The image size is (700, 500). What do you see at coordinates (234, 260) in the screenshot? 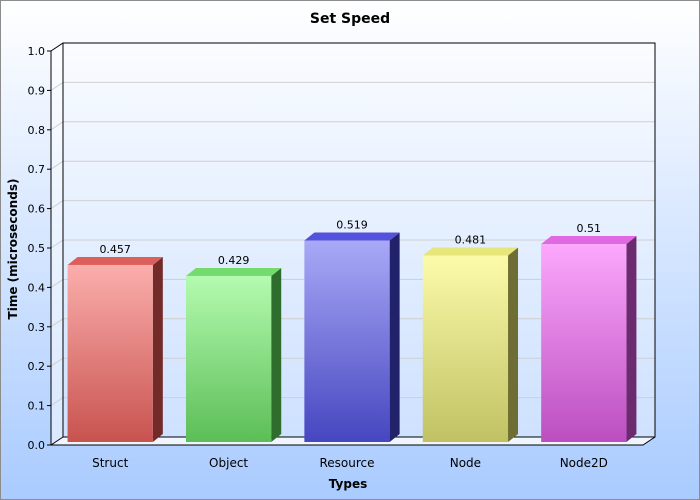
I see `data-label: 0.429` at bounding box center [234, 260].